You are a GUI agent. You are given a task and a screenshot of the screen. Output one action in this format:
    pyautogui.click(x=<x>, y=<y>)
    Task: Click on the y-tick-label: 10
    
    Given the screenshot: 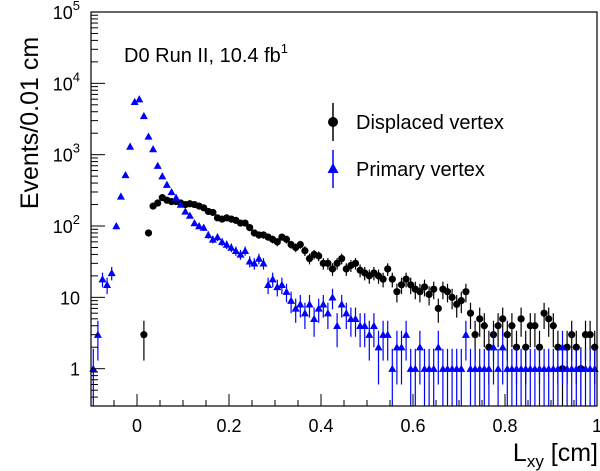 What is the action you would take?
    pyautogui.click(x=70, y=298)
    